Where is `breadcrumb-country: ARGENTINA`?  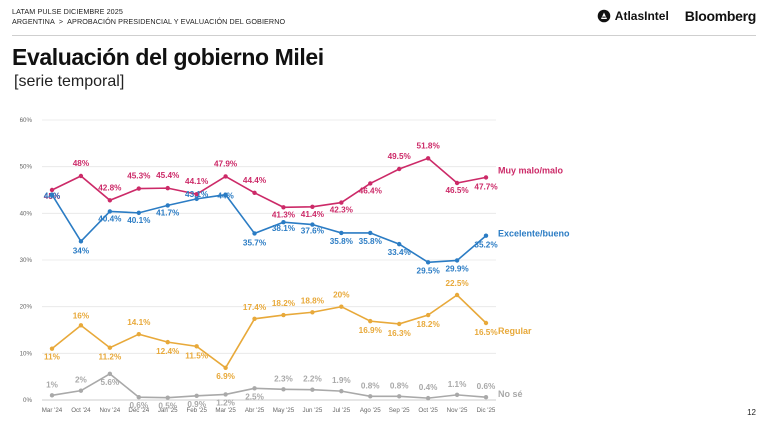
breadcrumb-country: ARGENTINA is located at coordinates (33, 21).